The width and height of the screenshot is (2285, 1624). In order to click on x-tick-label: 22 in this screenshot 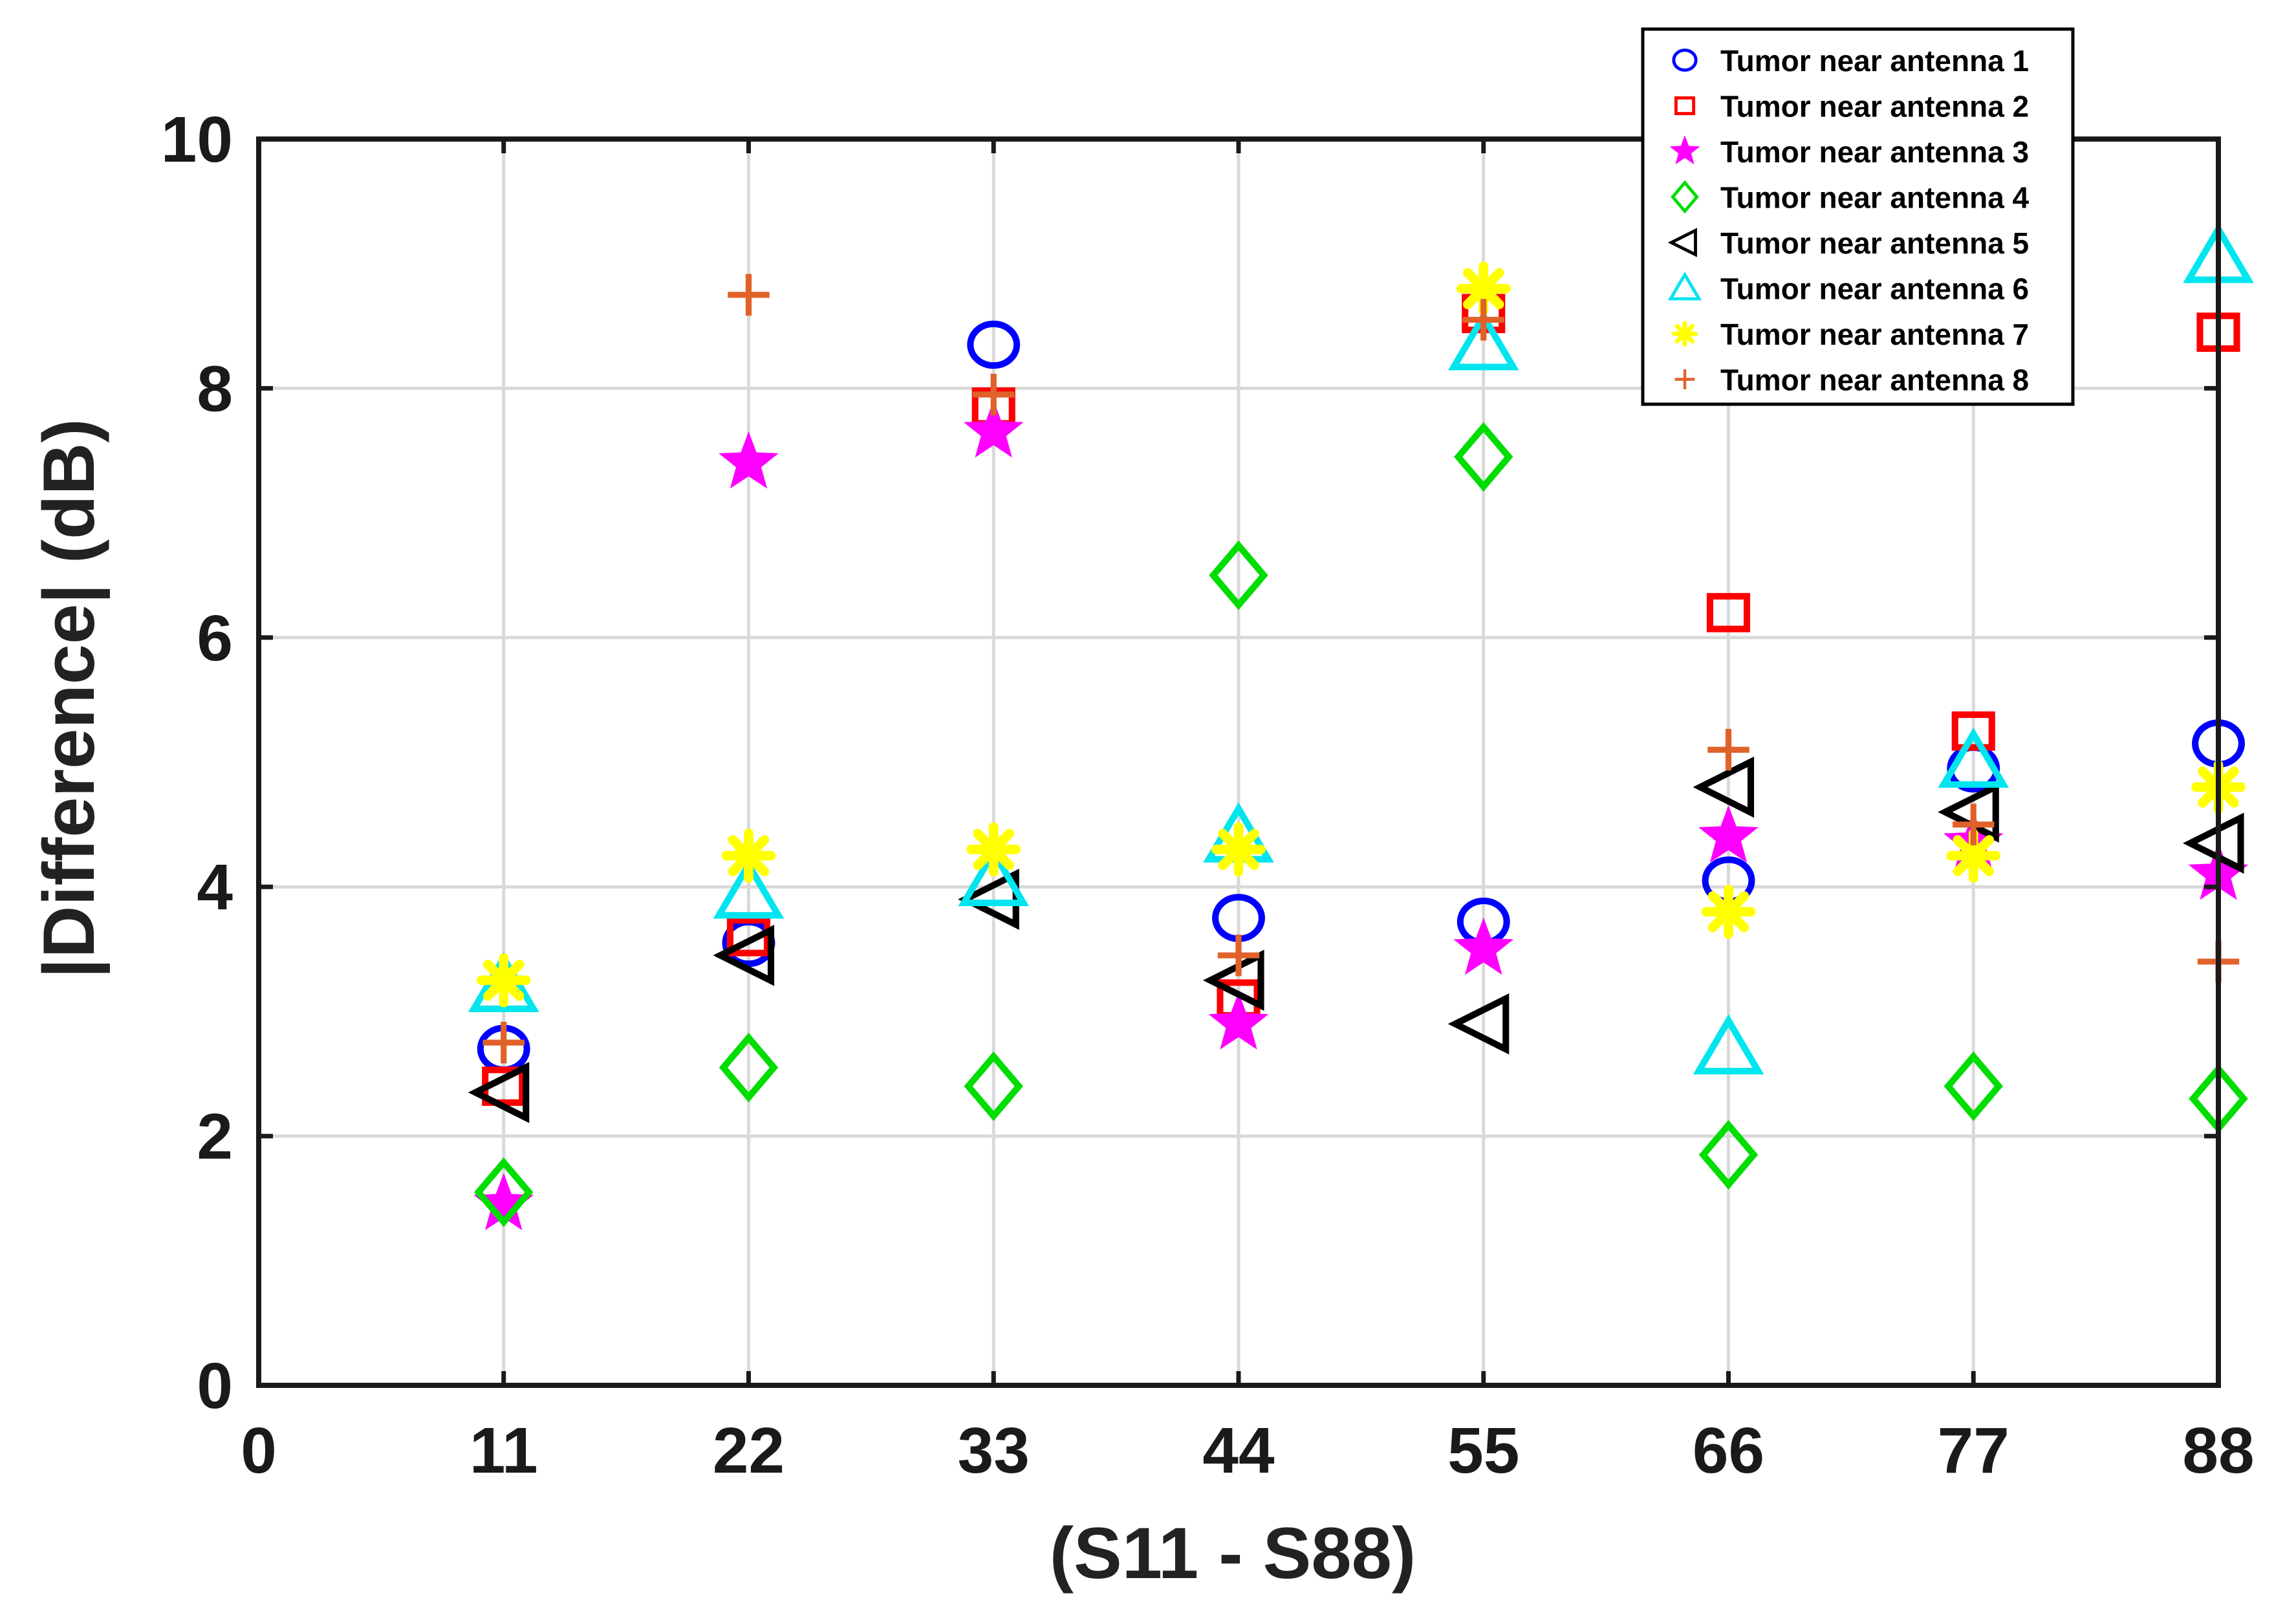, I will do `click(749, 1451)`.